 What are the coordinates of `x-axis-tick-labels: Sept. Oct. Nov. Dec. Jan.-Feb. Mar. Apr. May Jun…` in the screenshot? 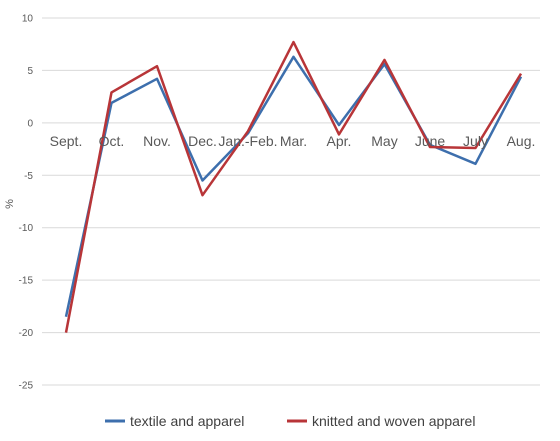 It's located at (293, 141).